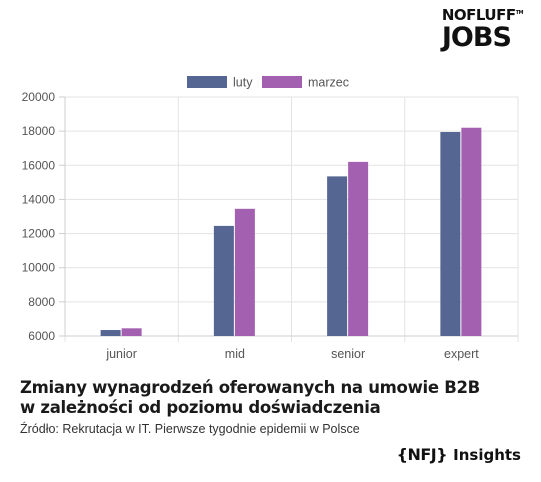 The image size is (541, 482). What do you see at coordinates (422, 454) in the screenshot?
I see `nfj-mark: {NFJ}` at bounding box center [422, 454].